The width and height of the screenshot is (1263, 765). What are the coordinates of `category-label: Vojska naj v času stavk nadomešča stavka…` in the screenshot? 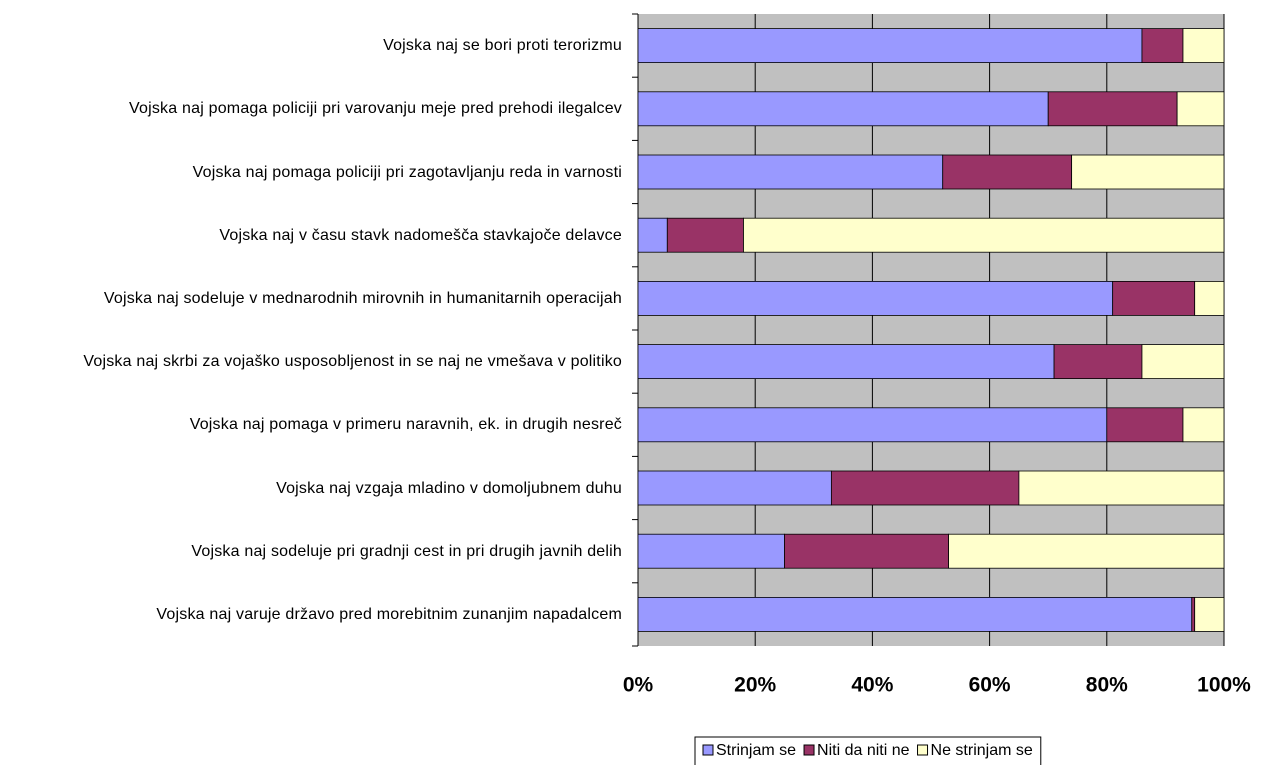 It's located at (420, 235).